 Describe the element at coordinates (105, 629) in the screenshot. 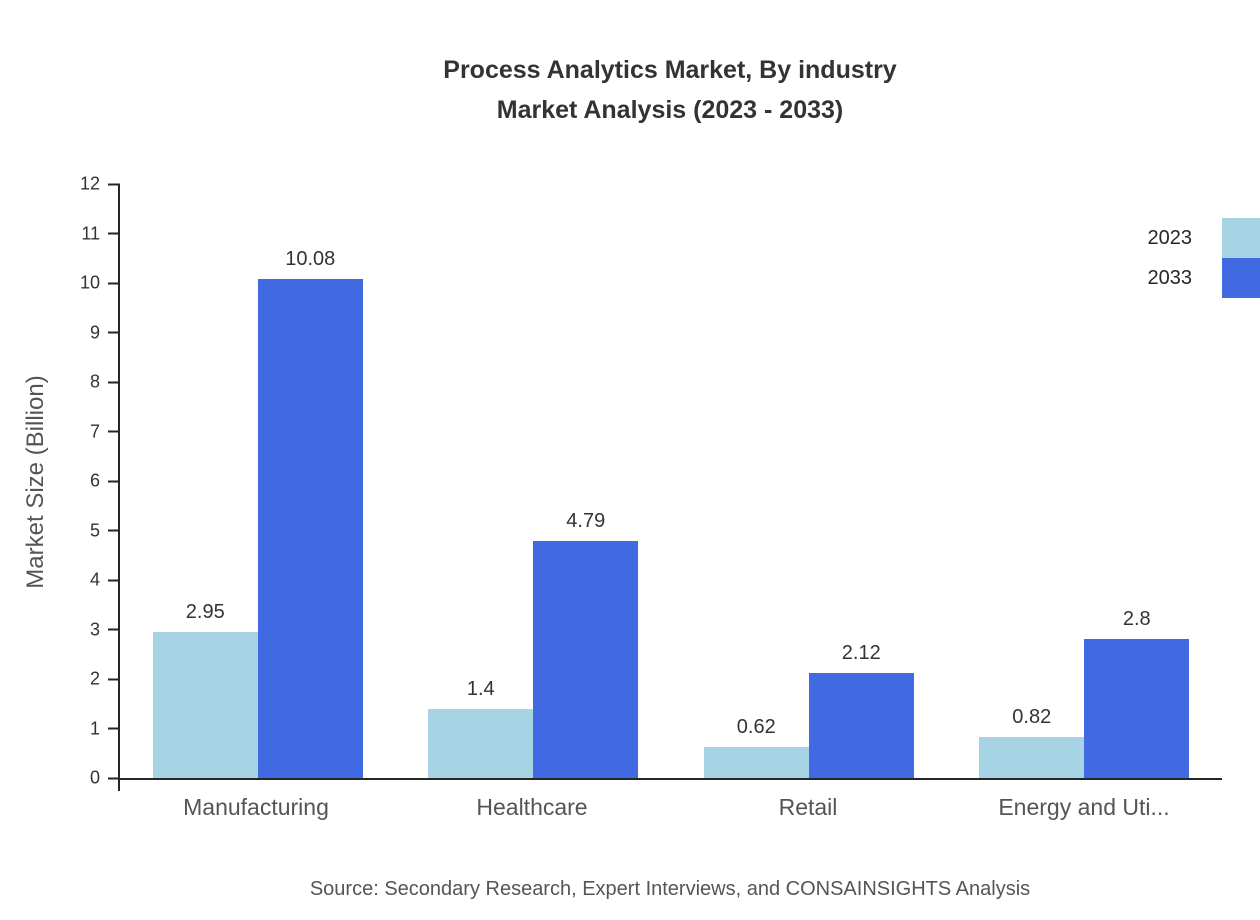

I see `y-tick-3: 3` at that location.